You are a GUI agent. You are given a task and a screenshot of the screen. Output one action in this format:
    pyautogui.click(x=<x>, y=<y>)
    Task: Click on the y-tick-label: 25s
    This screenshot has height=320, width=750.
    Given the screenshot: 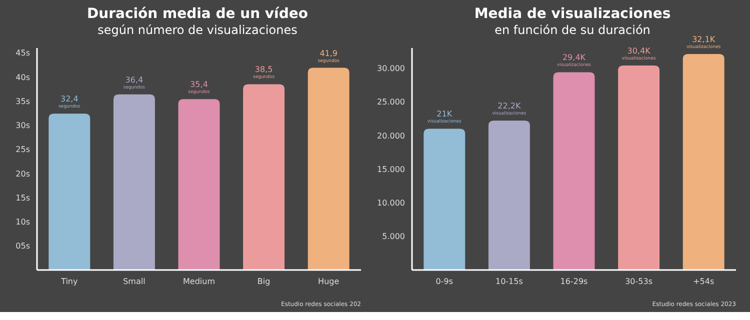 What is the action you would take?
    pyautogui.click(x=23, y=149)
    